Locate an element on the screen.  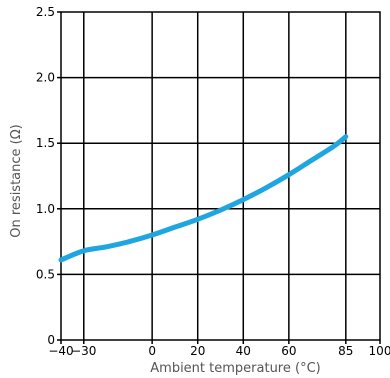
y-tick-label: 0 is located at coordinates (51, 340).